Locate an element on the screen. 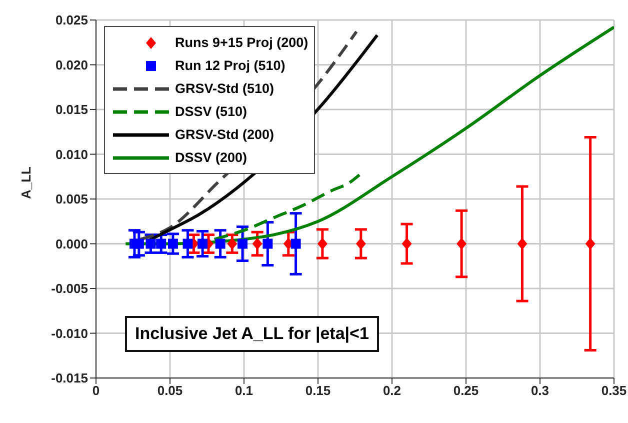 The height and width of the screenshot is (423, 628). y-tick-label: 0.020 is located at coordinates (71, 64).